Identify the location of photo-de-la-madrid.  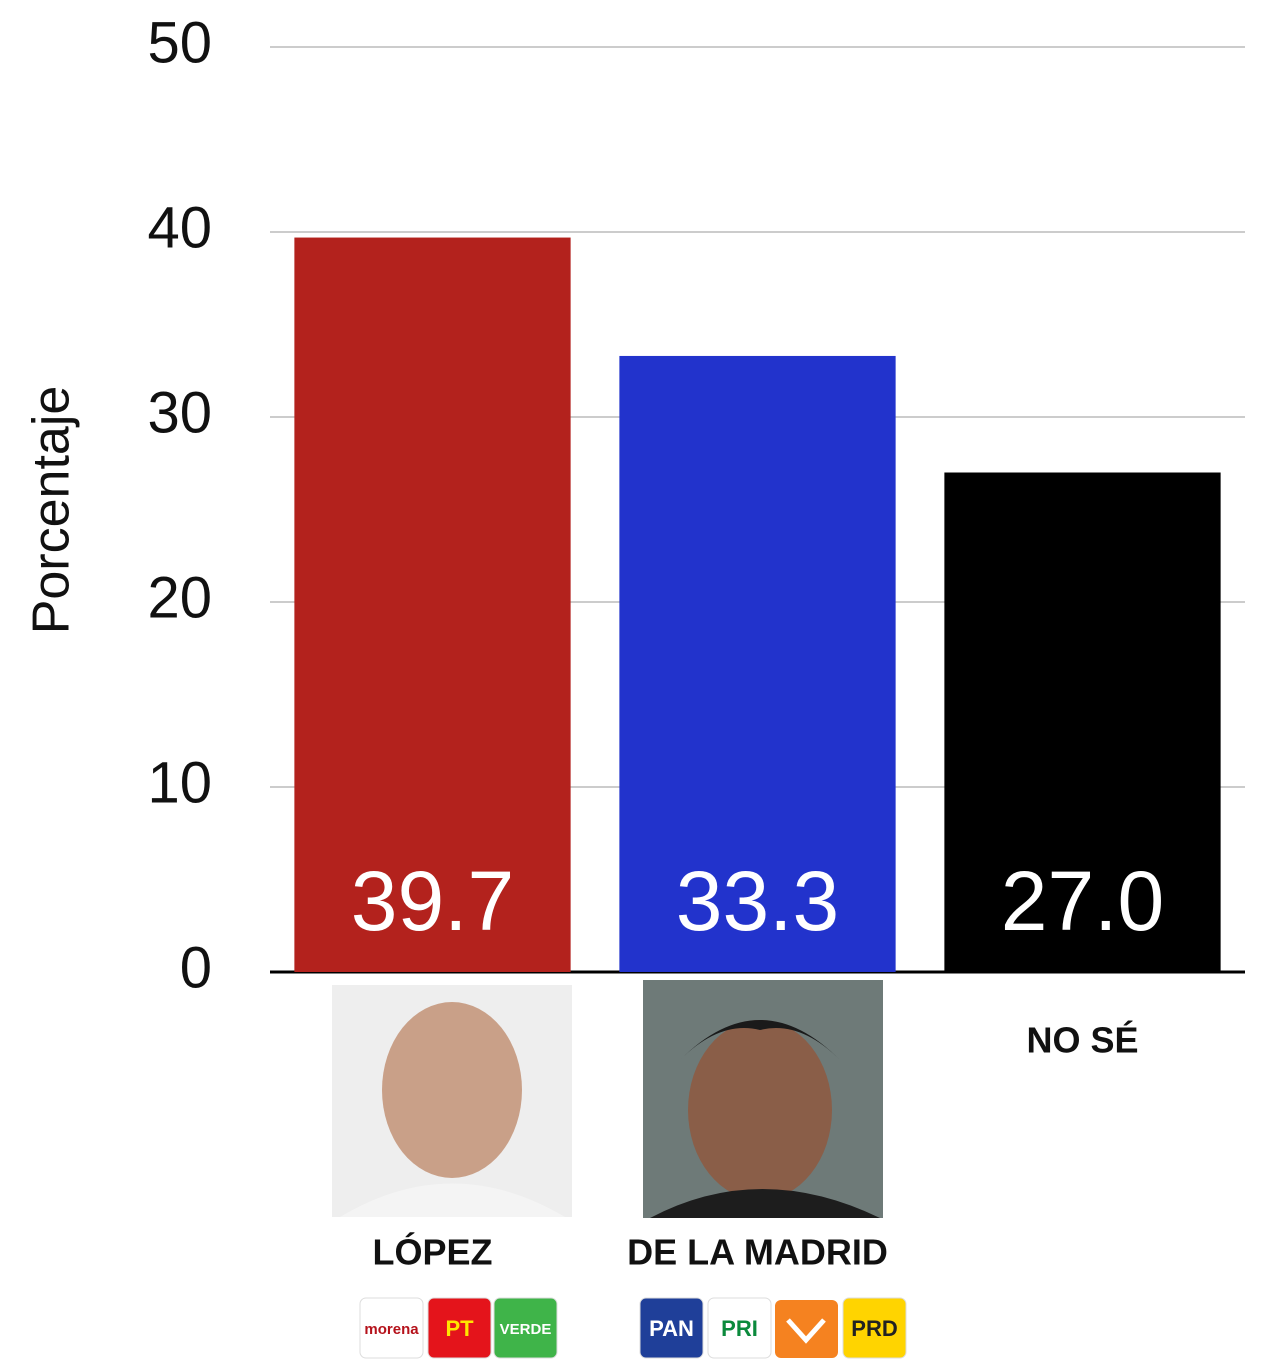
(763, 1099).